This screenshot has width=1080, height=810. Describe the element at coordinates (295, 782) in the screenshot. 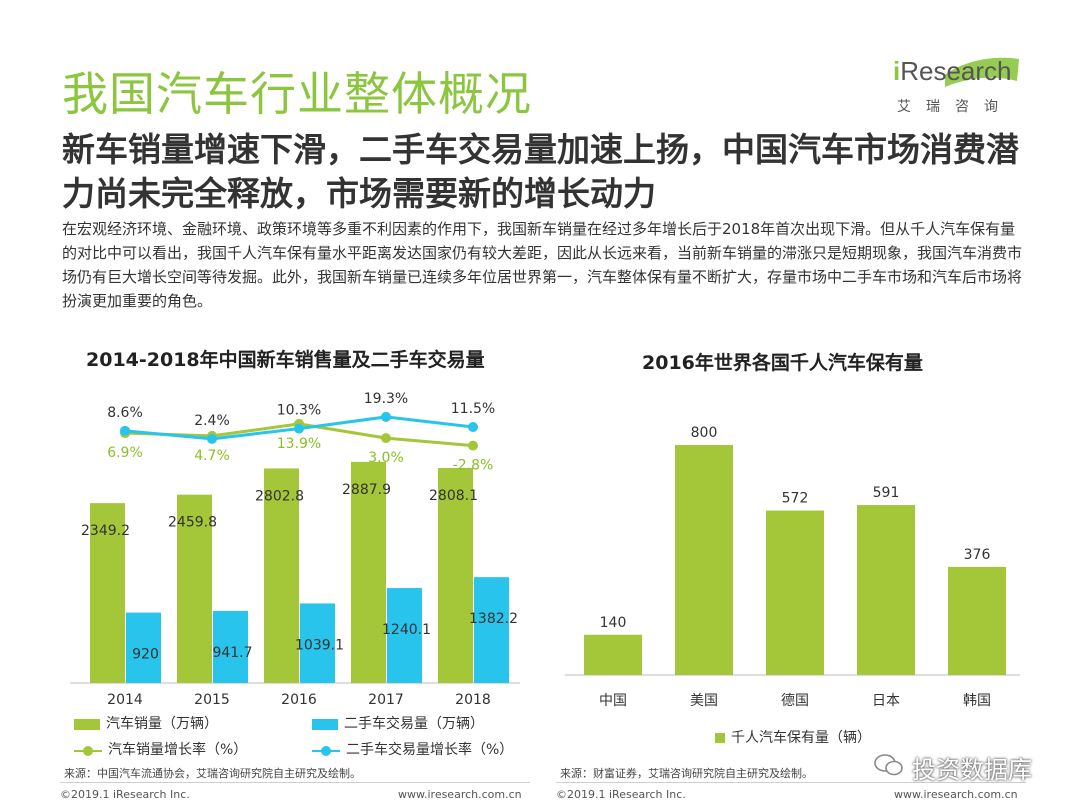

I see `left-divider` at that location.